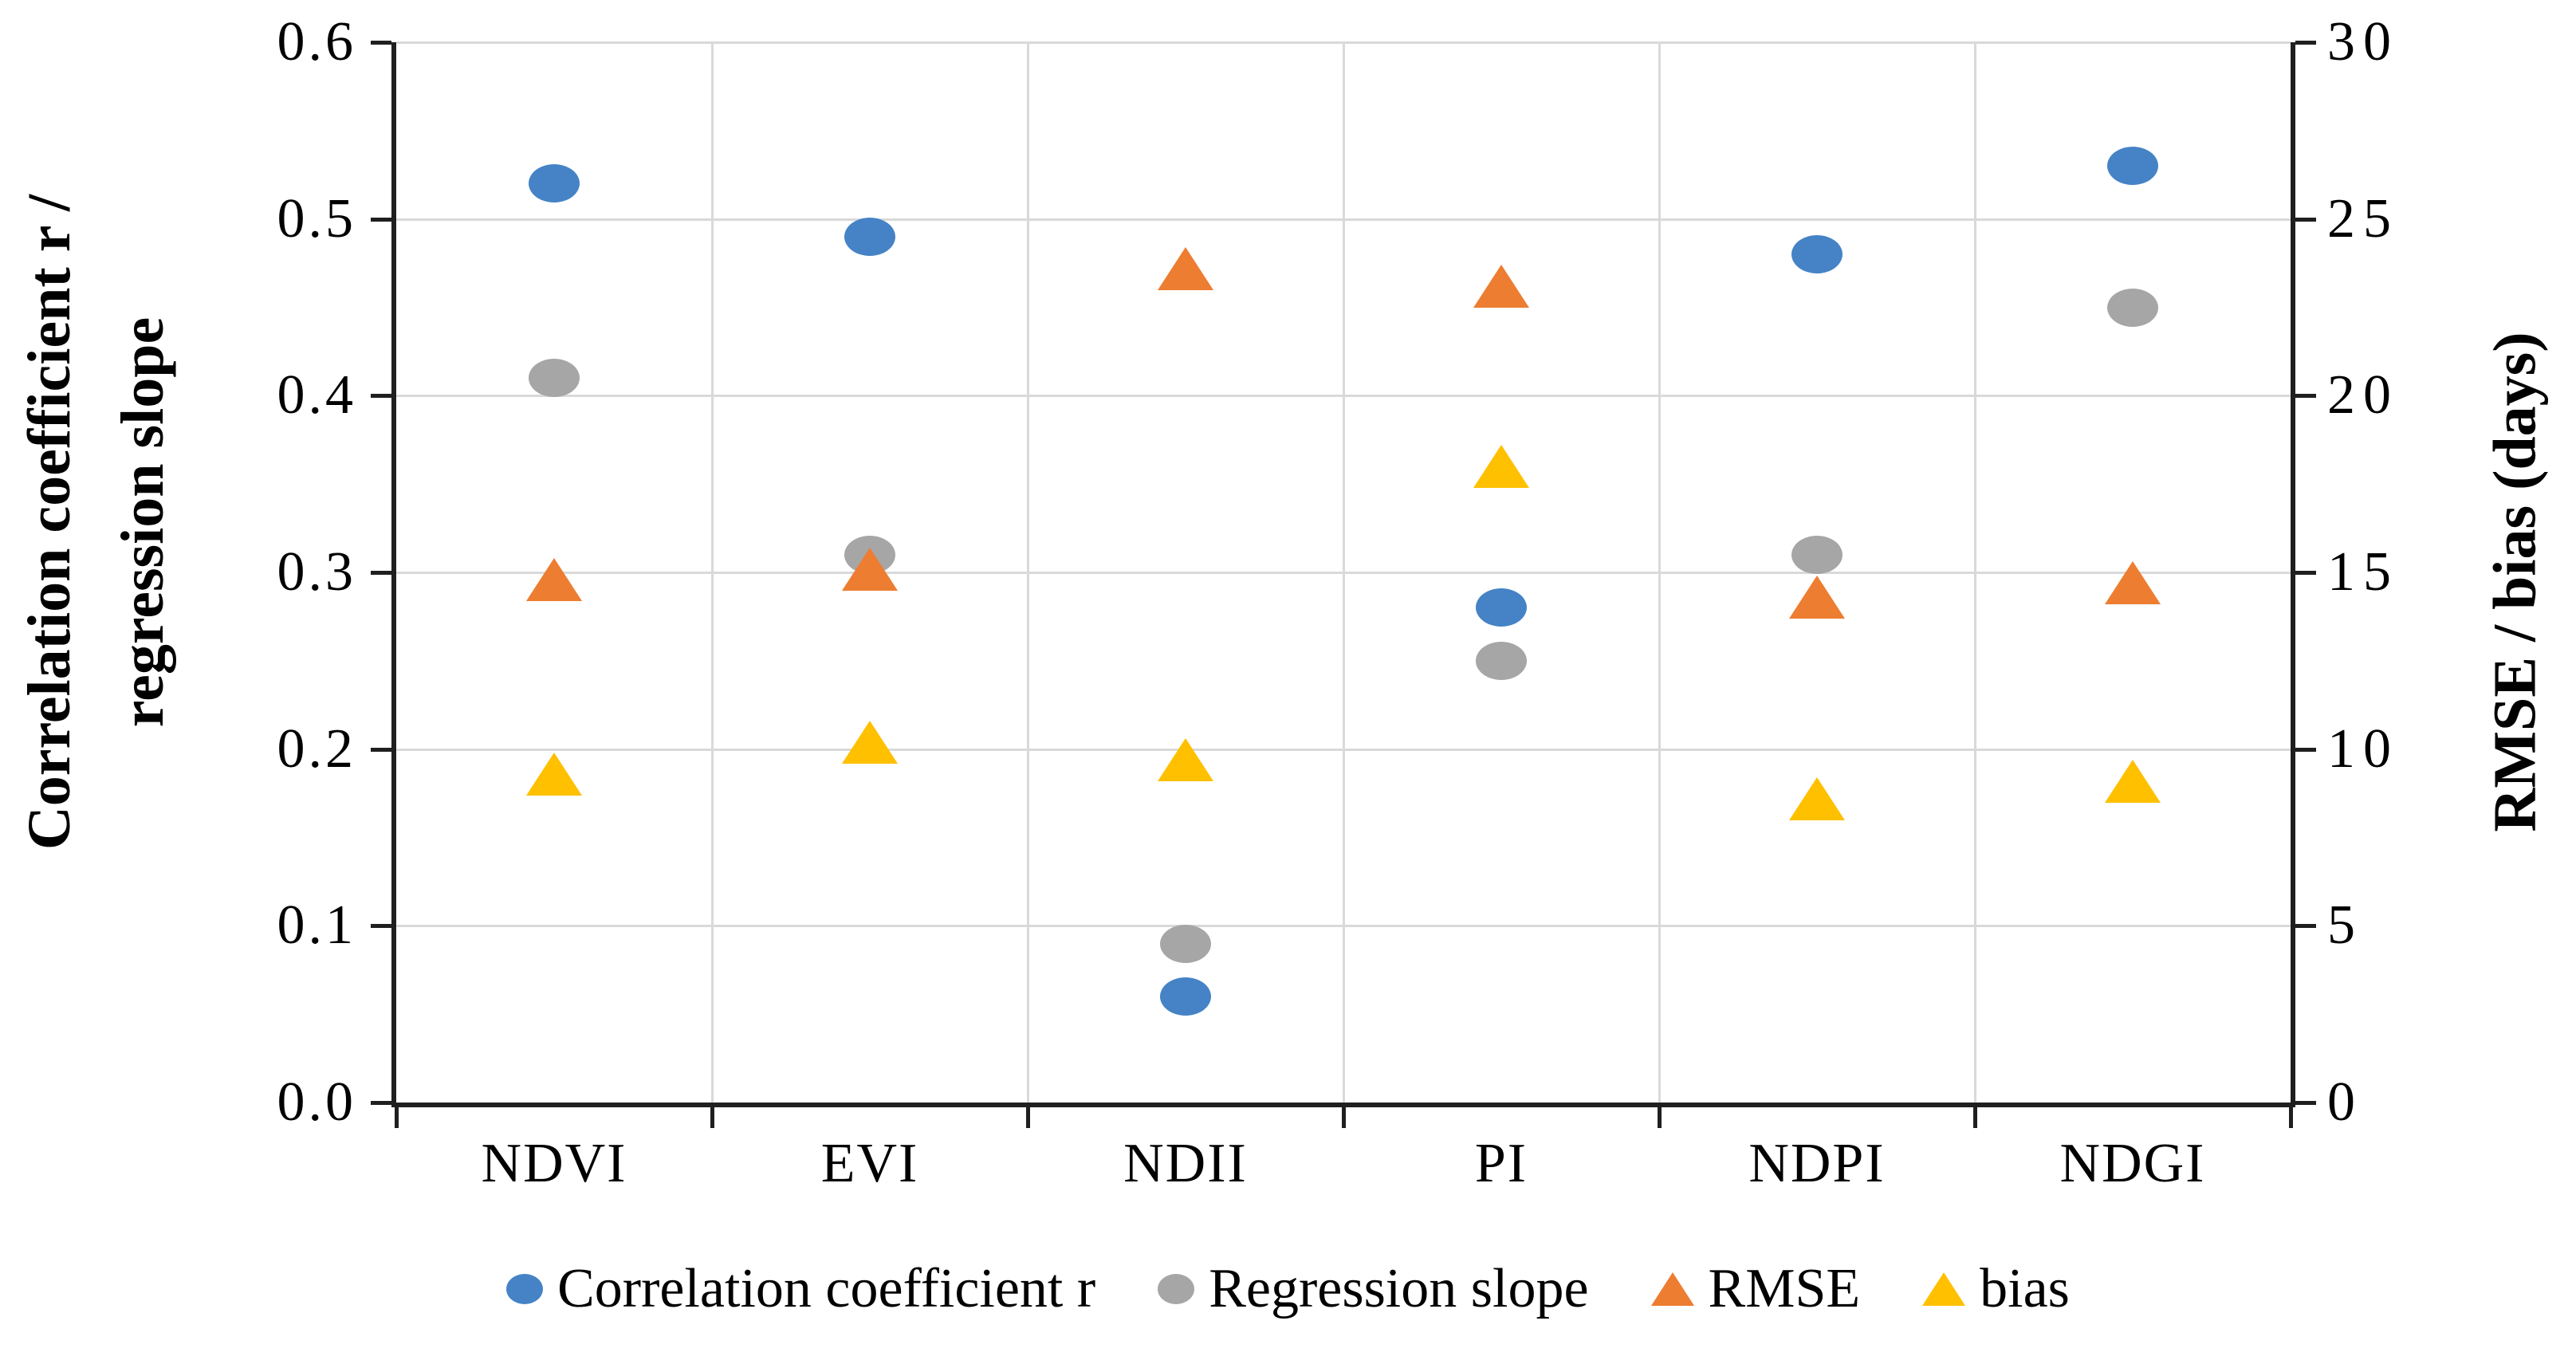 The width and height of the screenshot is (2576, 1364). I want to click on marker-correlation-coefficient-r-evi, so click(869, 237).